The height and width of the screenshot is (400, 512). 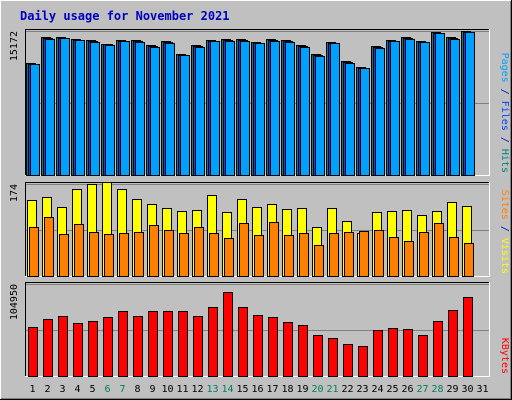 What do you see at coordinates (92, 389) in the screenshot?
I see `x-tick-label-5: 5` at bounding box center [92, 389].